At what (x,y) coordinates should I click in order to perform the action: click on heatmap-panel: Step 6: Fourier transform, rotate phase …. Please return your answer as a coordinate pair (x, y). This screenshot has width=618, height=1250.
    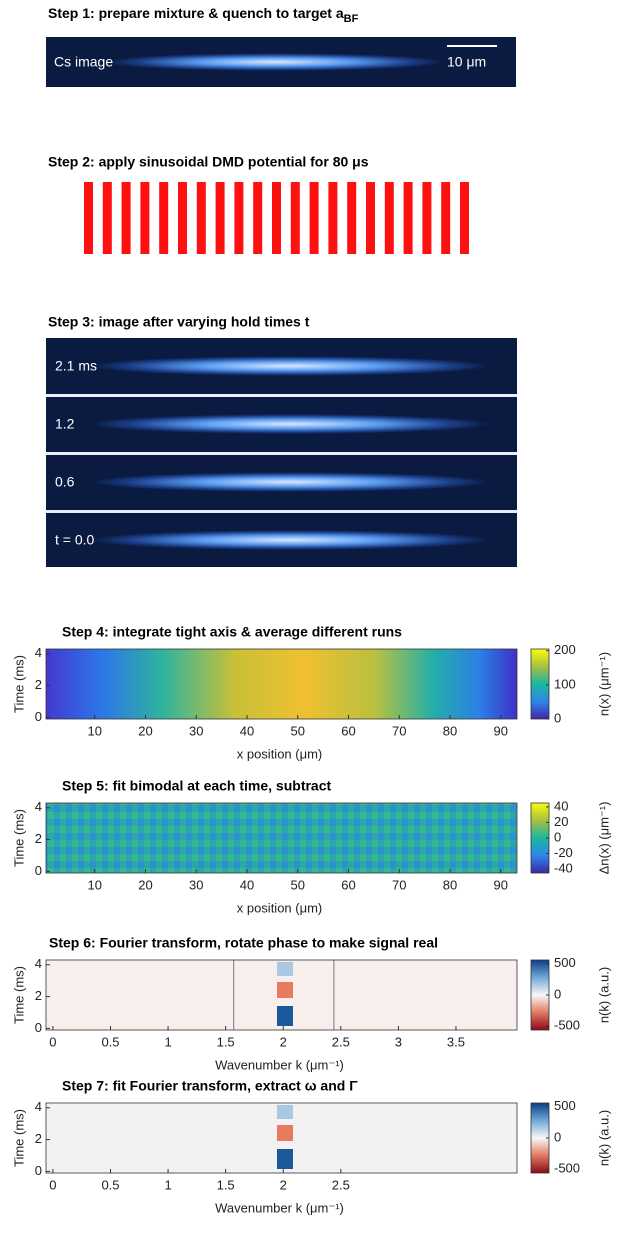
    Looking at the image, I should click on (311, 1004).